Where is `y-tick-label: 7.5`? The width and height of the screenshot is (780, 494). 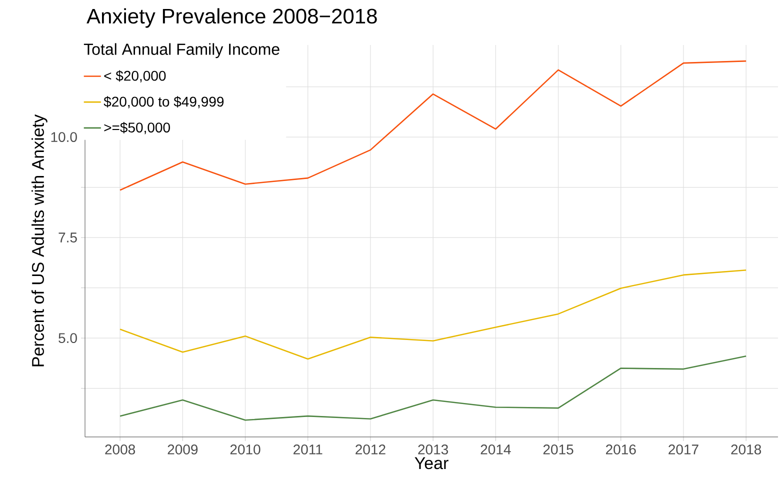
y-tick-label: 7.5 is located at coordinates (67, 237).